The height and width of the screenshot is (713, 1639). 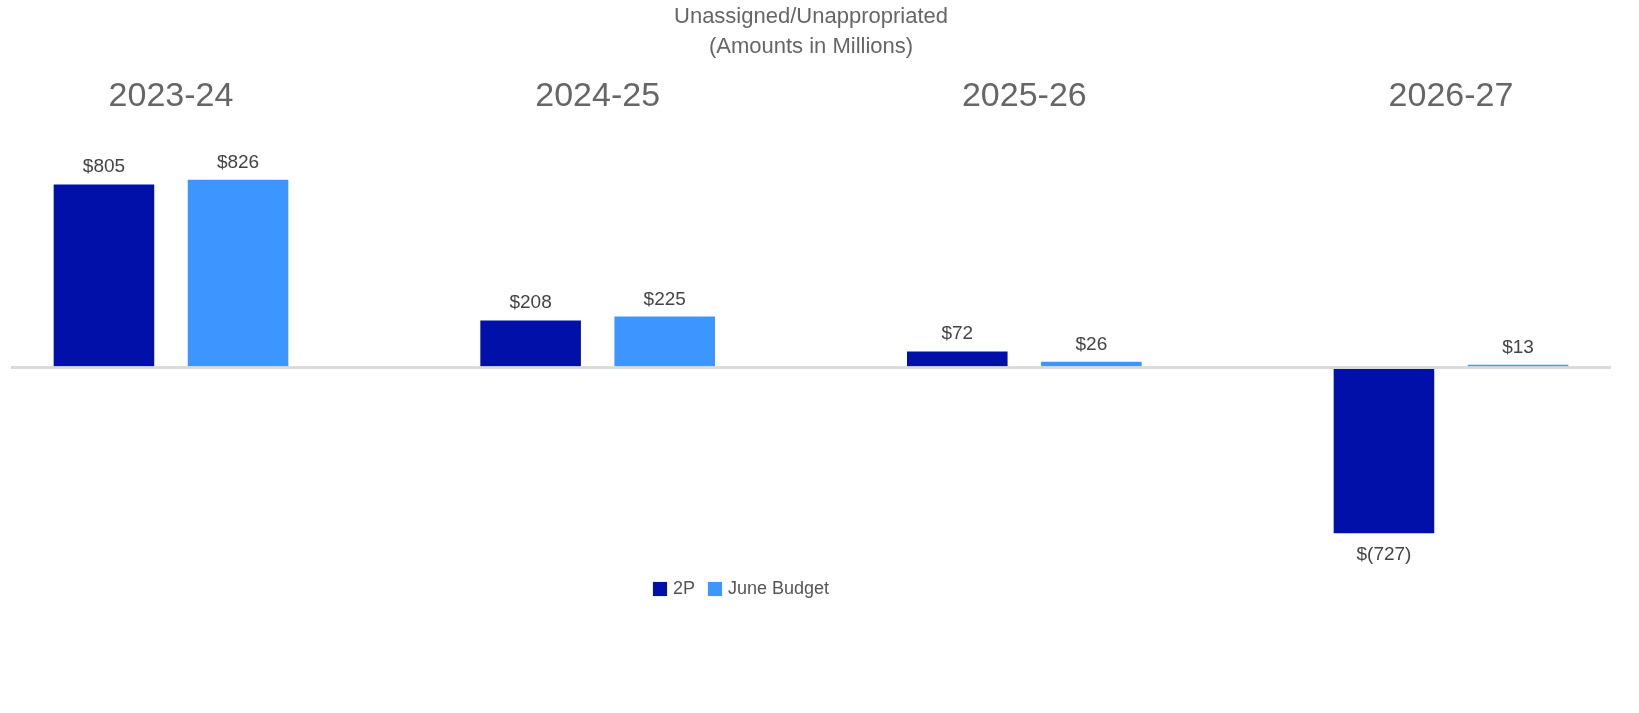 What do you see at coordinates (957, 333) in the screenshot?
I see `data-label: $72` at bounding box center [957, 333].